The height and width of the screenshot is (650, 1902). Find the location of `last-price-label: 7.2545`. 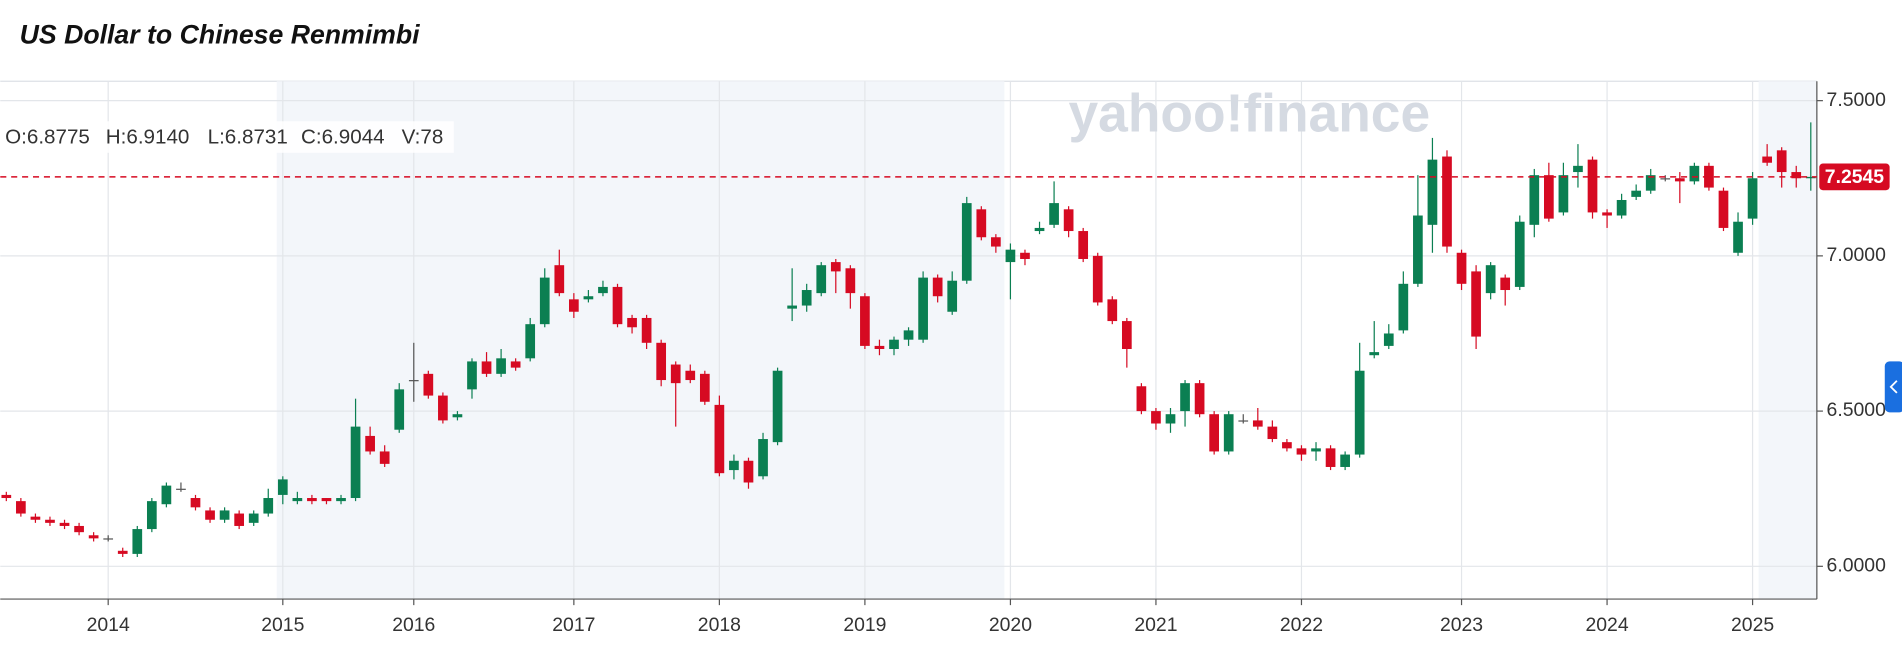

last-price-label: 7.2545 is located at coordinates (1855, 177).